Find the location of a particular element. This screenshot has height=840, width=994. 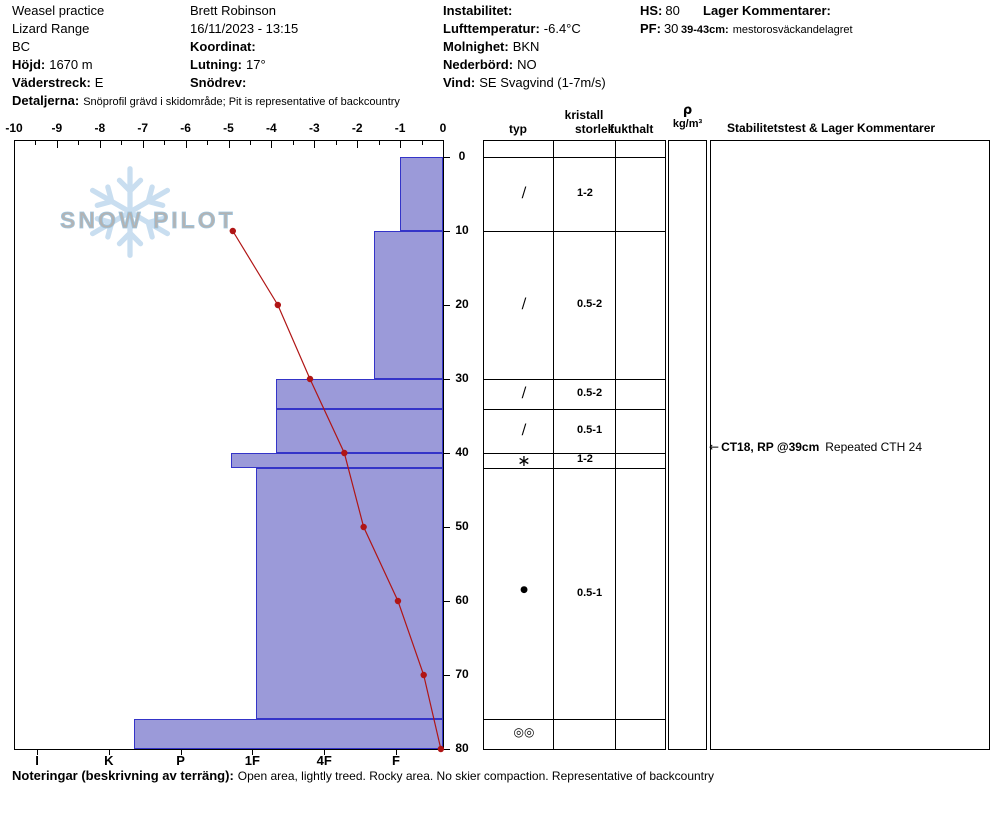

instability-label: Instabilitet: is located at coordinates (478, 10).